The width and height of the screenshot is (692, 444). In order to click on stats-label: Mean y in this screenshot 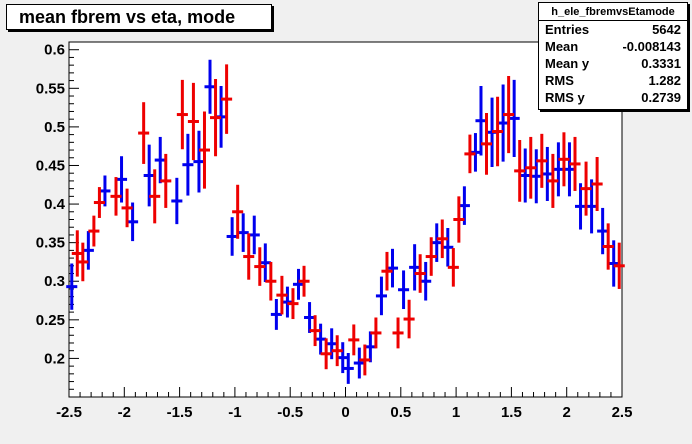, I will do `click(567, 63)`.